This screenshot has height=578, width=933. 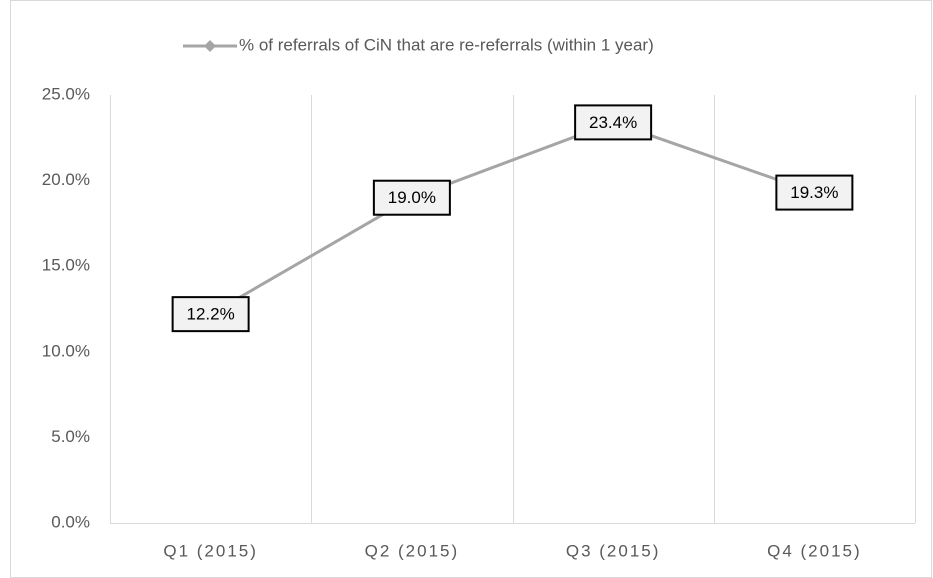 What do you see at coordinates (210, 550) in the screenshot?
I see `x-tick-label: Q1 (2015)` at bounding box center [210, 550].